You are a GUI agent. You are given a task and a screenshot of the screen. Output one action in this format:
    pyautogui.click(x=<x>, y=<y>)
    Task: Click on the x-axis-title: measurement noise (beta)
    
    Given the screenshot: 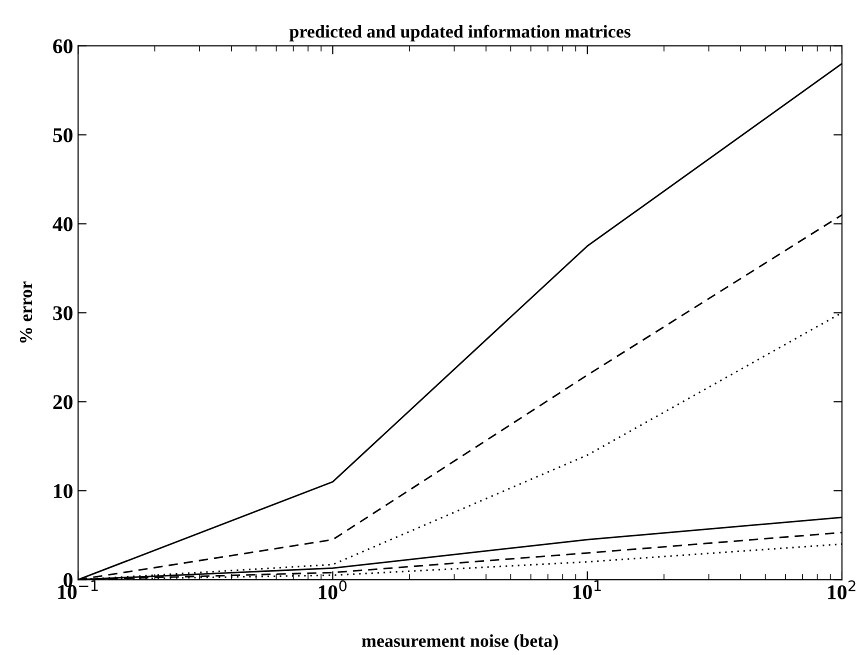 What is the action you would take?
    pyautogui.click(x=460, y=642)
    